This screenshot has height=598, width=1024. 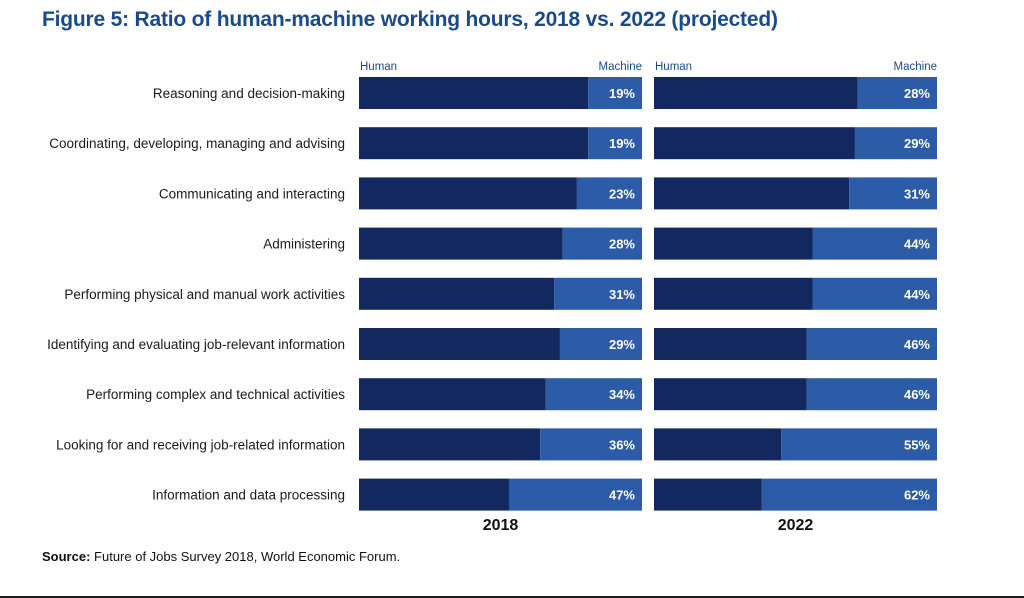 I want to click on category-label: Administering, so click(x=304, y=244).